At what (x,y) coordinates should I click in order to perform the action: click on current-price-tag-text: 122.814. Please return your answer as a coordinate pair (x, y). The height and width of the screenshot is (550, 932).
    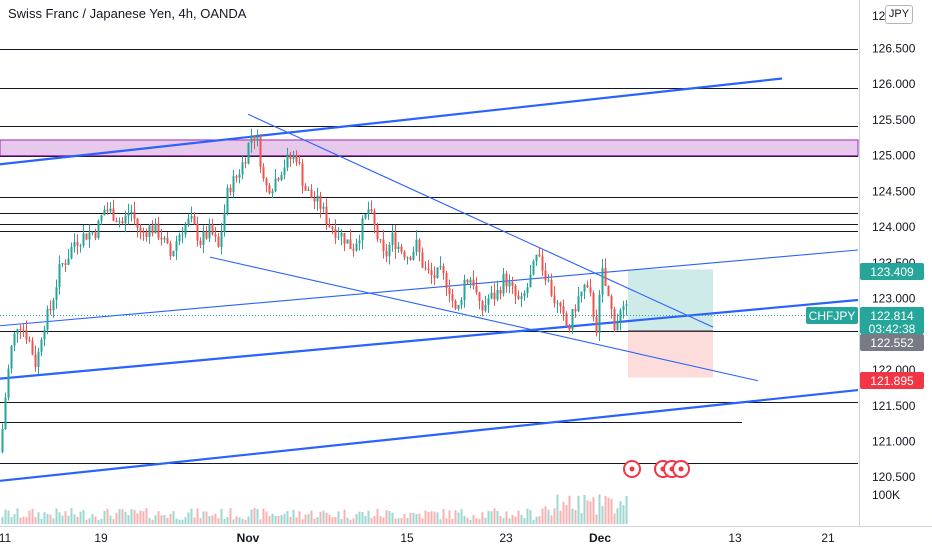
    Looking at the image, I should click on (892, 316).